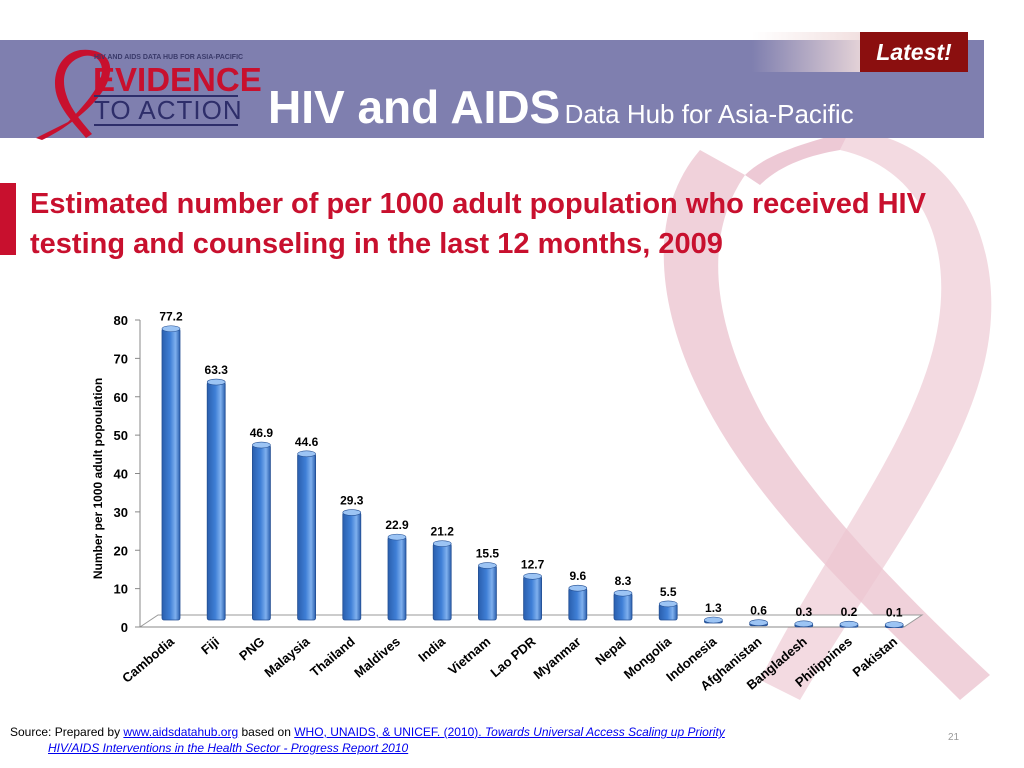  Describe the element at coordinates (713, 608) in the screenshot. I see `data-label: 1.3` at that location.